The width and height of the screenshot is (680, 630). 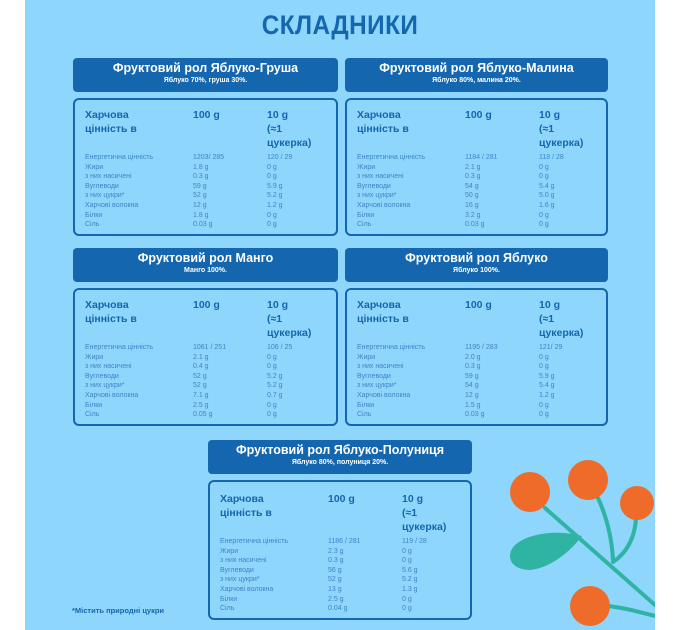 I want to click on table-row: Вуглеводи 52 g 5.2 g, so click(x=205, y=377).